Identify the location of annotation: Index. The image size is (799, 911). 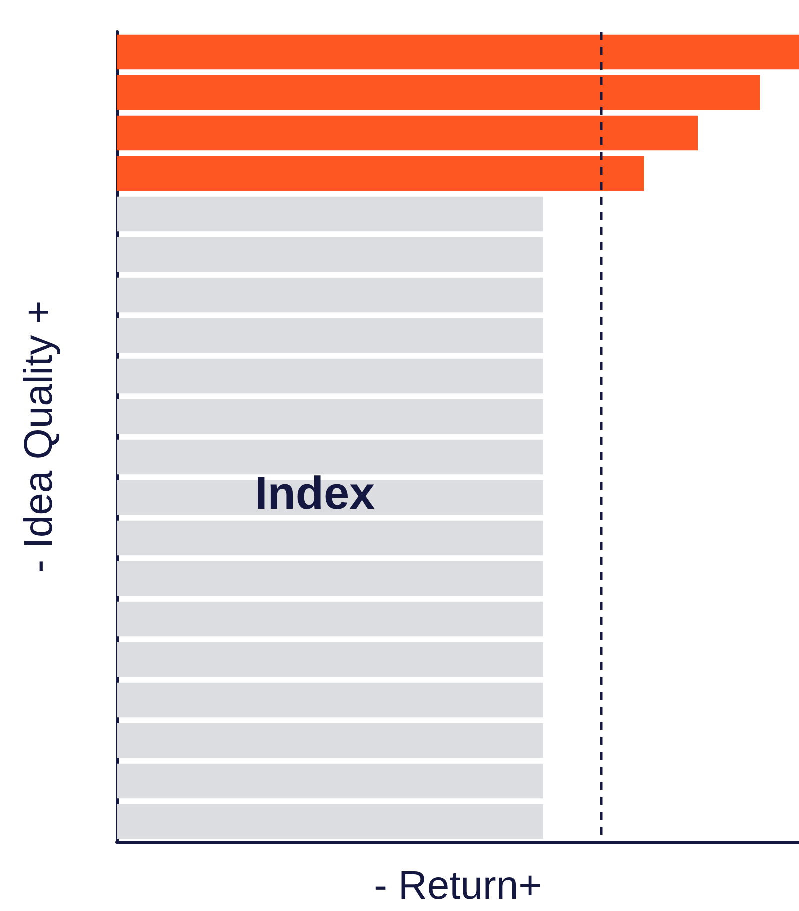
(315, 493).